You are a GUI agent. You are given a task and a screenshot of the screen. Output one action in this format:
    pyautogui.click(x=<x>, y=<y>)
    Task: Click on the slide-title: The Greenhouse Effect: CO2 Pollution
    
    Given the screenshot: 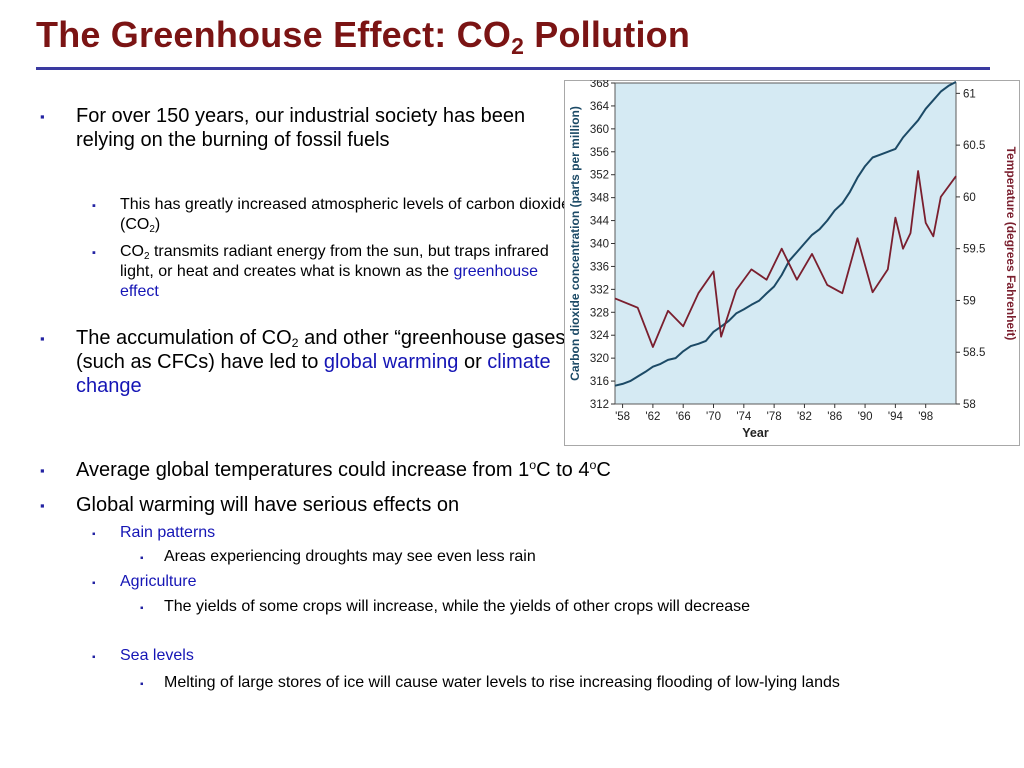 What is the action you would take?
    pyautogui.click(x=363, y=36)
    